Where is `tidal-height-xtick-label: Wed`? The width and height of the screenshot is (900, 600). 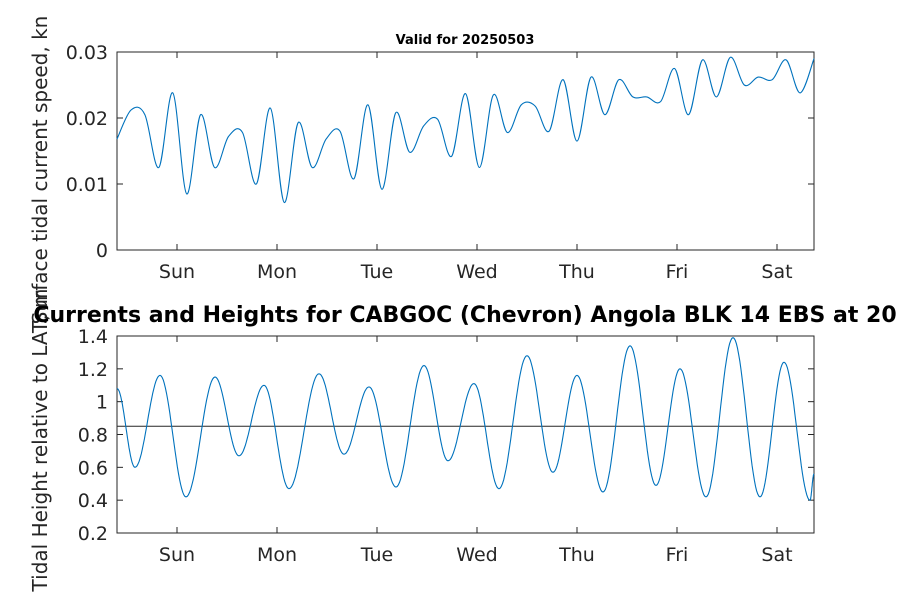 tidal-height-xtick-label: Wed is located at coordinates (476, 555).